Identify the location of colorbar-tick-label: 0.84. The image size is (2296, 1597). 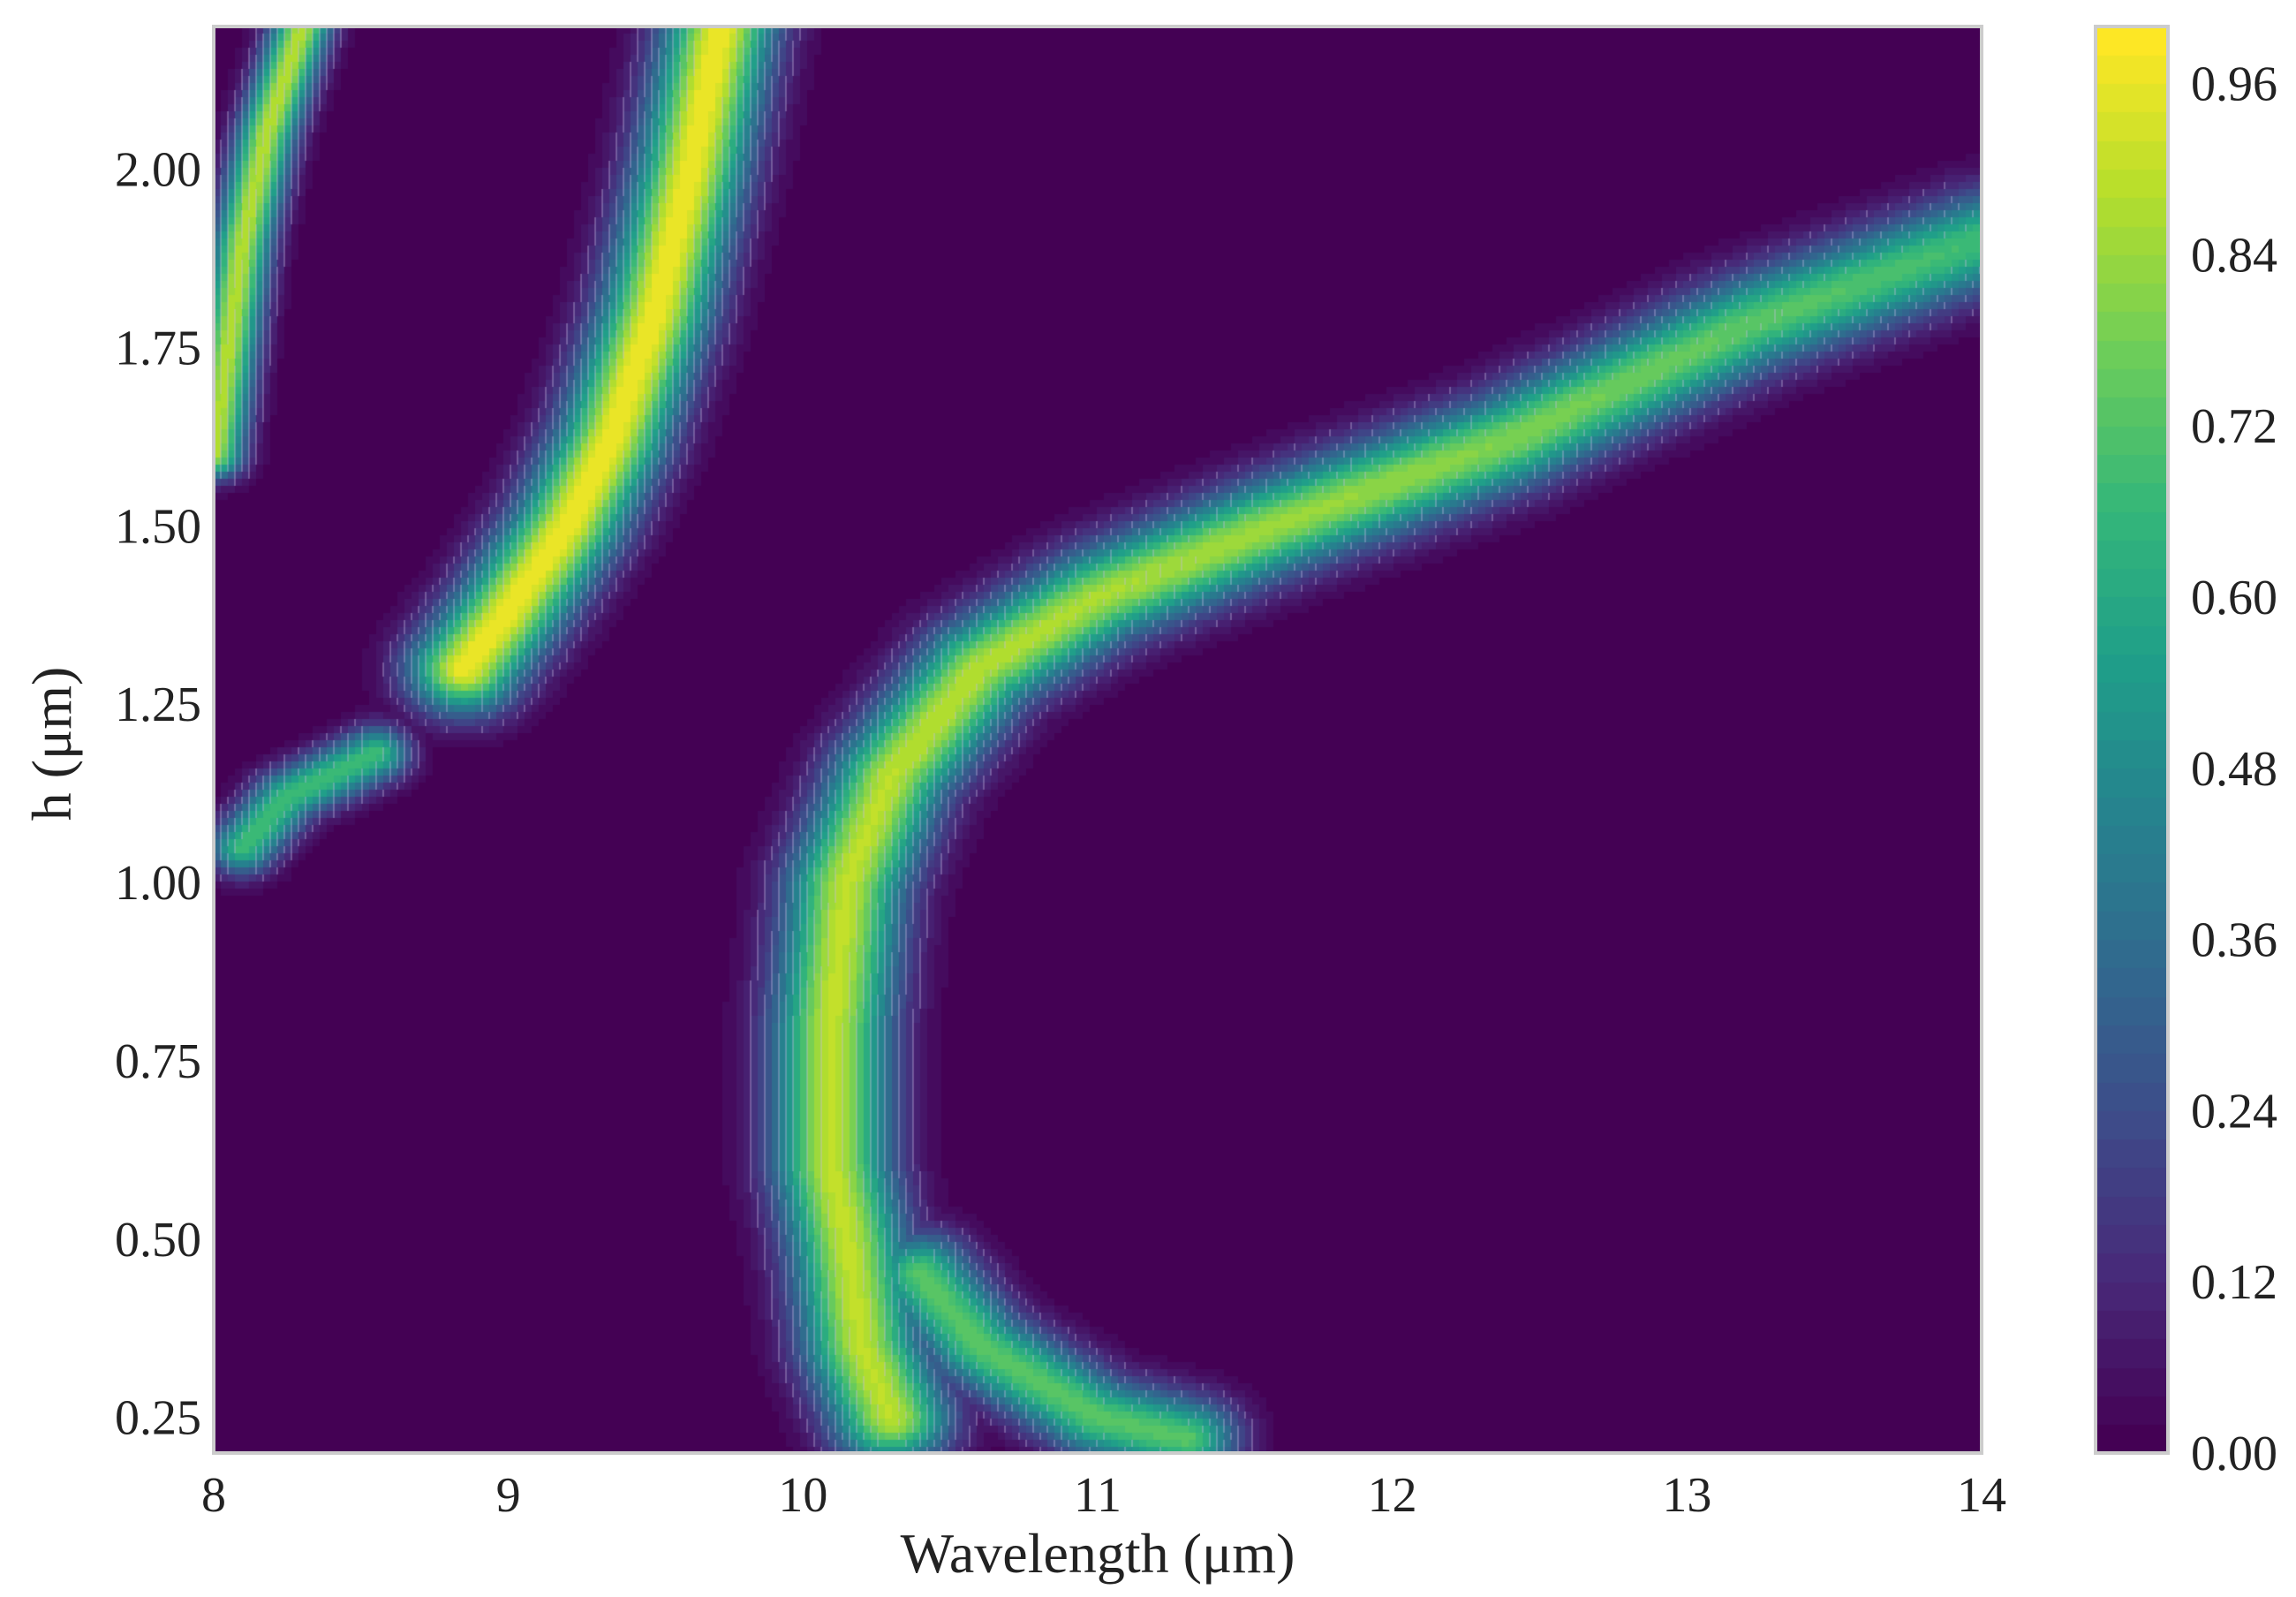
(2234, 255).